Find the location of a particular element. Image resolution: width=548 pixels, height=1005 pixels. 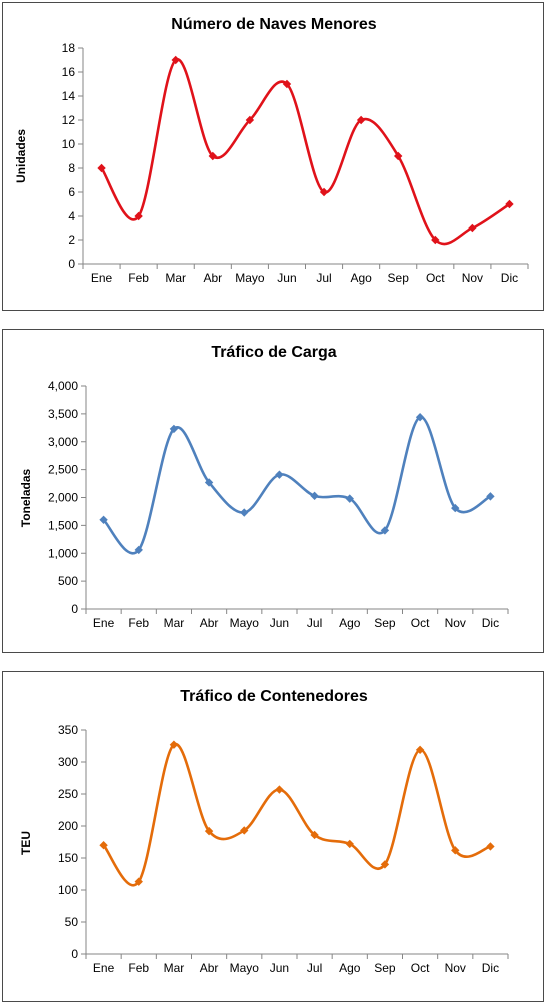

y-tick-label: 10 is located at coordinates (69, 144).